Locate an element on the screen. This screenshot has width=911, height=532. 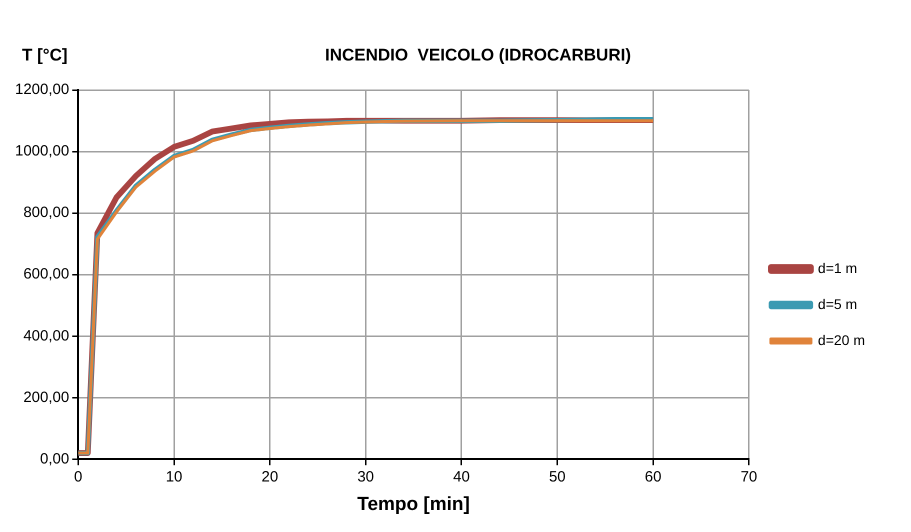
x-tick-label: 0 is located at coordinates (78, 477).